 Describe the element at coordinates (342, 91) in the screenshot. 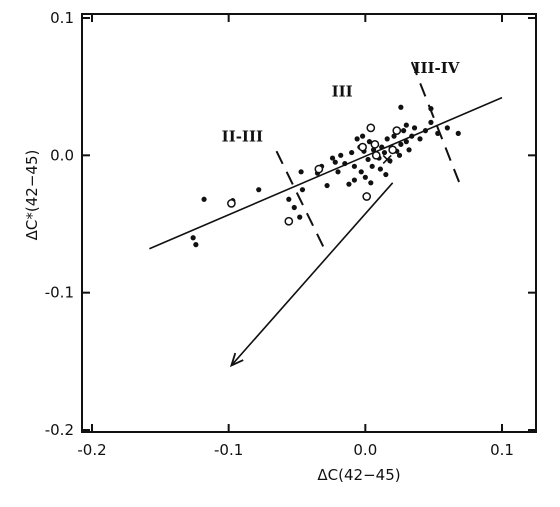

I see `region-label: III` at that location.